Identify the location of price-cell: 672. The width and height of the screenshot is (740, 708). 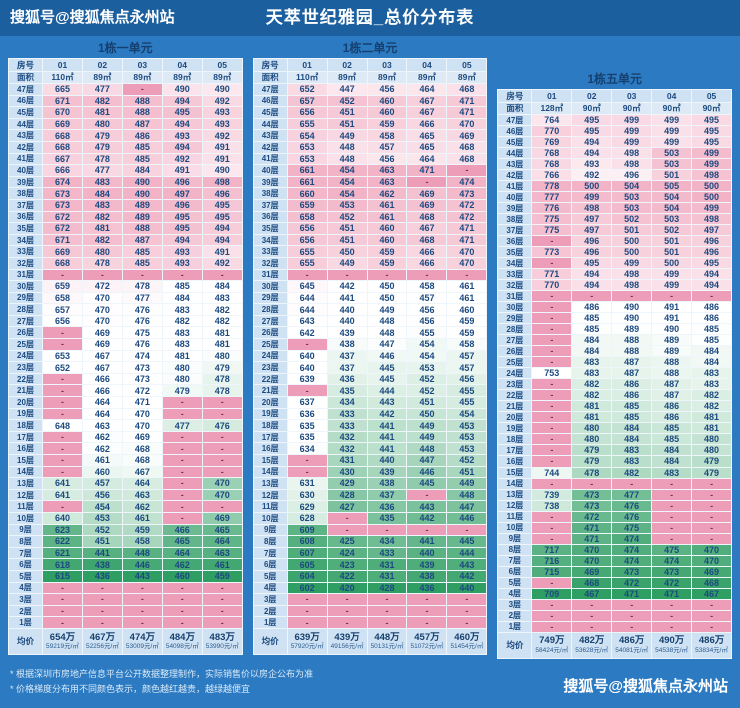
(63, 229).